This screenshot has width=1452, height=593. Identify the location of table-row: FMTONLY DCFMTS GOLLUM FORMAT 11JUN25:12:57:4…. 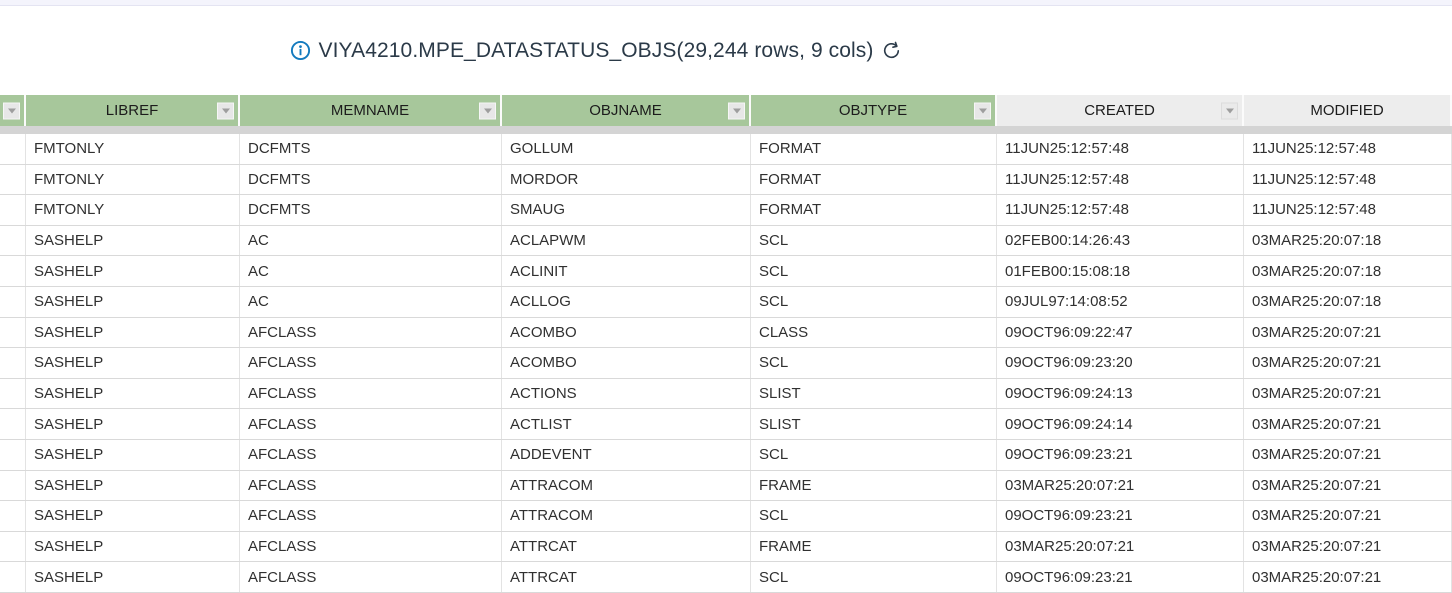
(726, 149).